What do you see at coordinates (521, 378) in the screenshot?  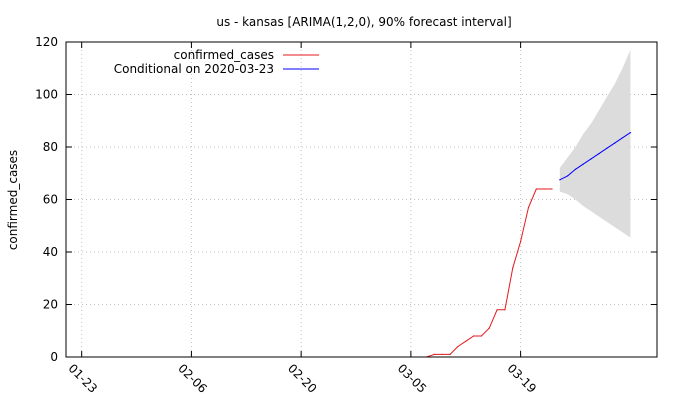 I see `x-tick-label: 03-19` at bounding box center [521, 378].